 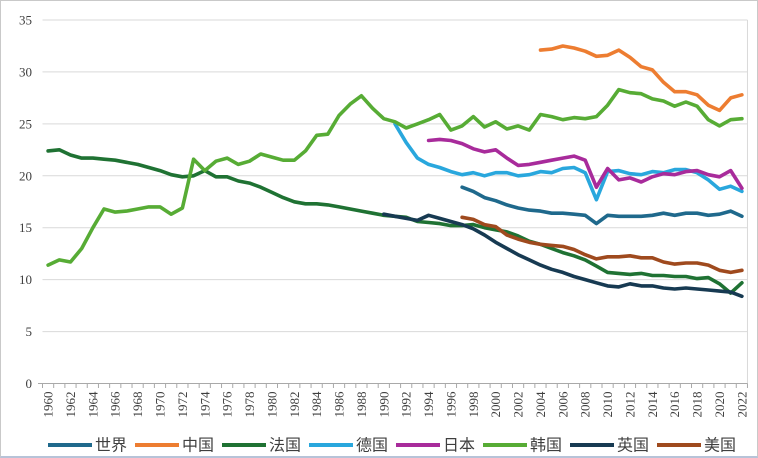 I want to click on x-tick-label-1964: 1964, so click(x=92, y=404).